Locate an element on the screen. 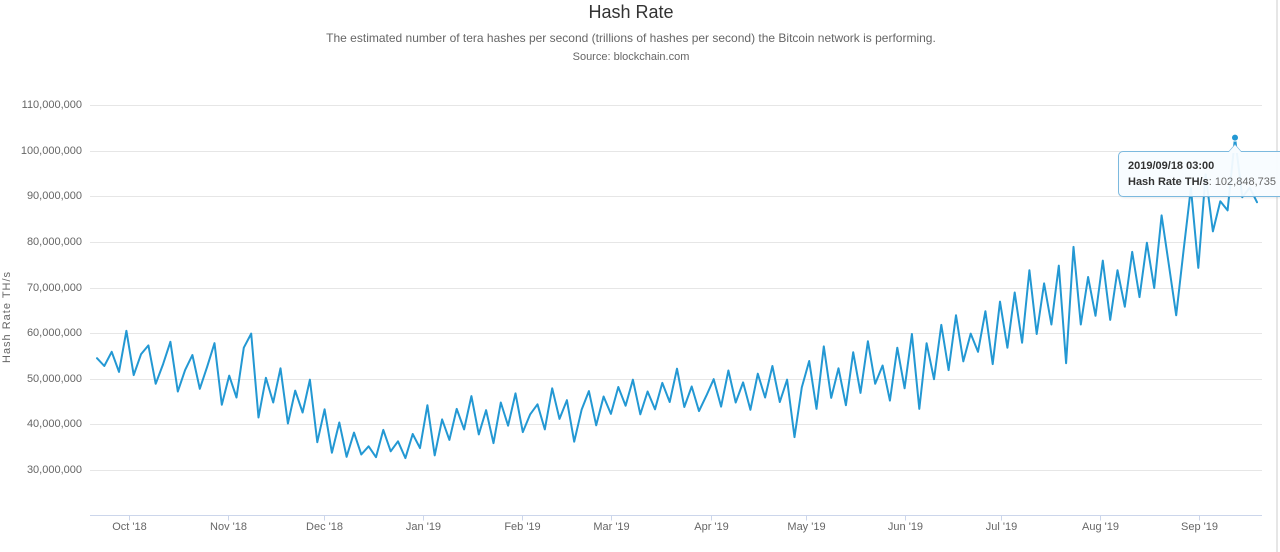  x-tick-label: Mar '19 is located at coordinates (611, 527).